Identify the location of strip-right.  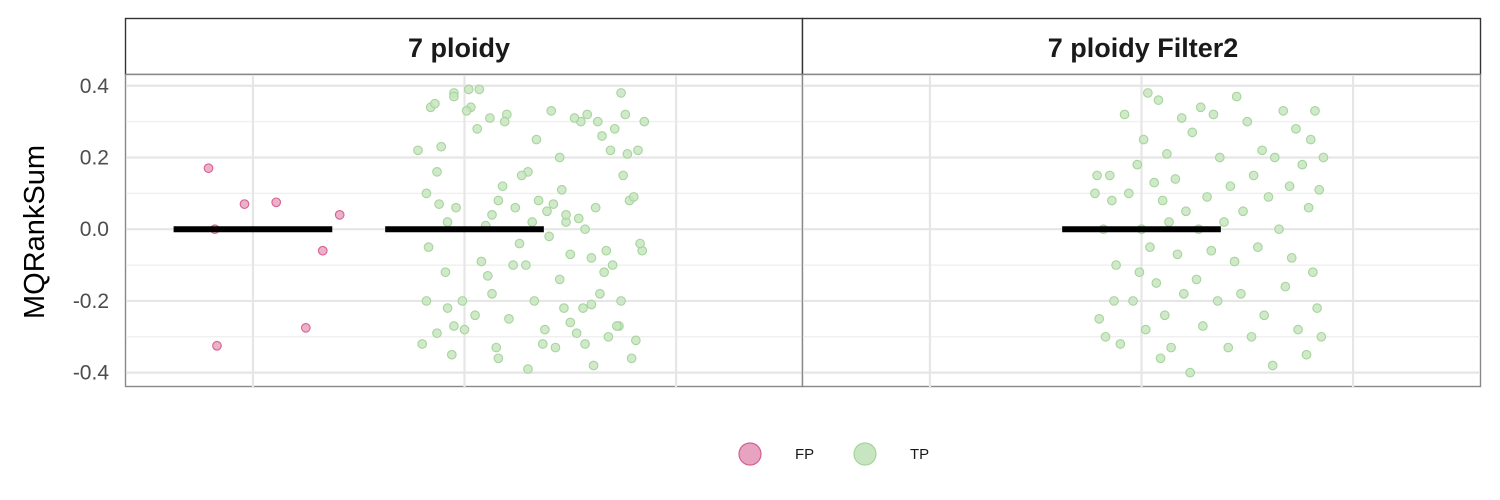
(1141, 46).